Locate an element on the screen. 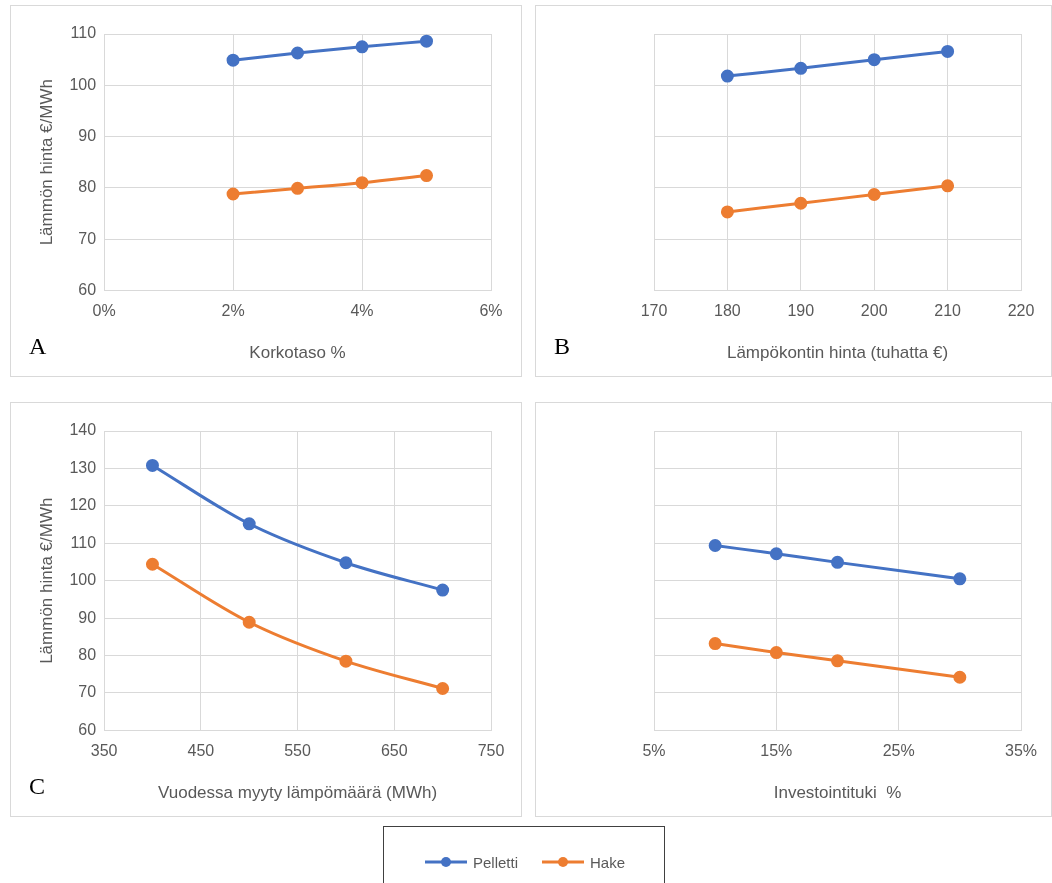  text: C is located at coordinates (37, 786).